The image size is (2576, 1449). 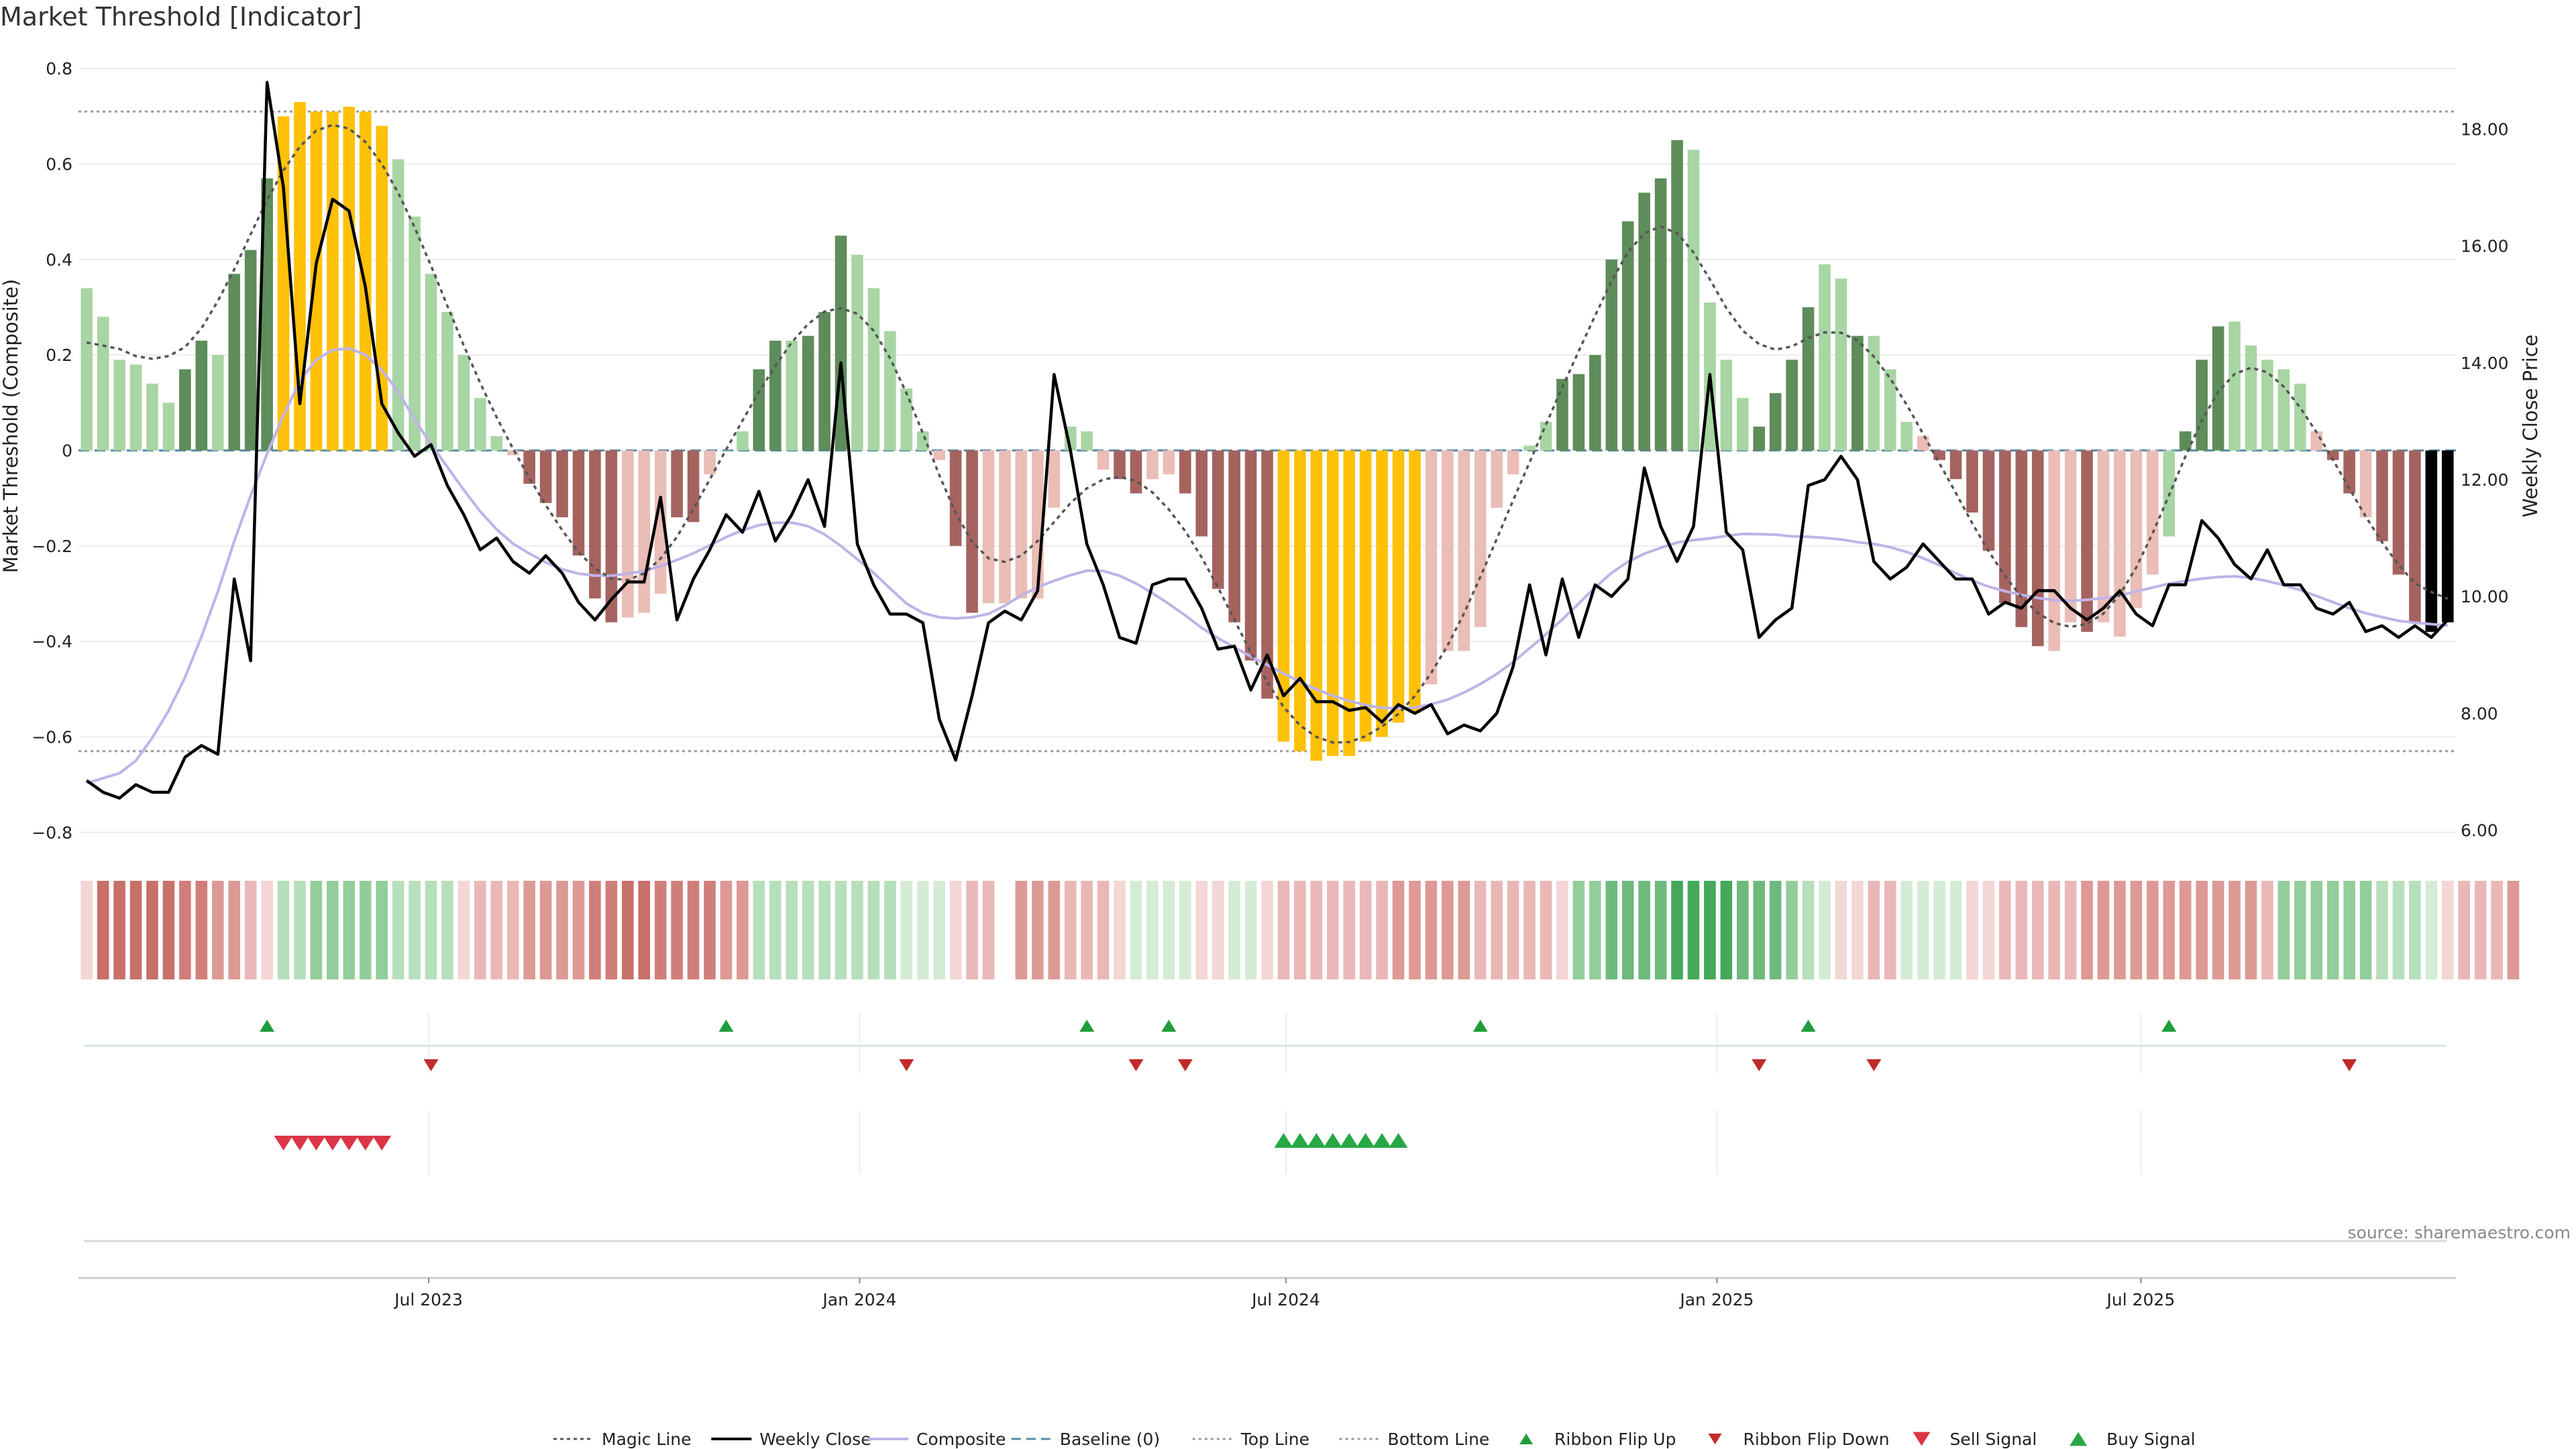 What do you see at coordinates (1716, 1299) in the screenshot?
I see `x-tick-label: Jan 2025` at bounding box center [1716, 1299].